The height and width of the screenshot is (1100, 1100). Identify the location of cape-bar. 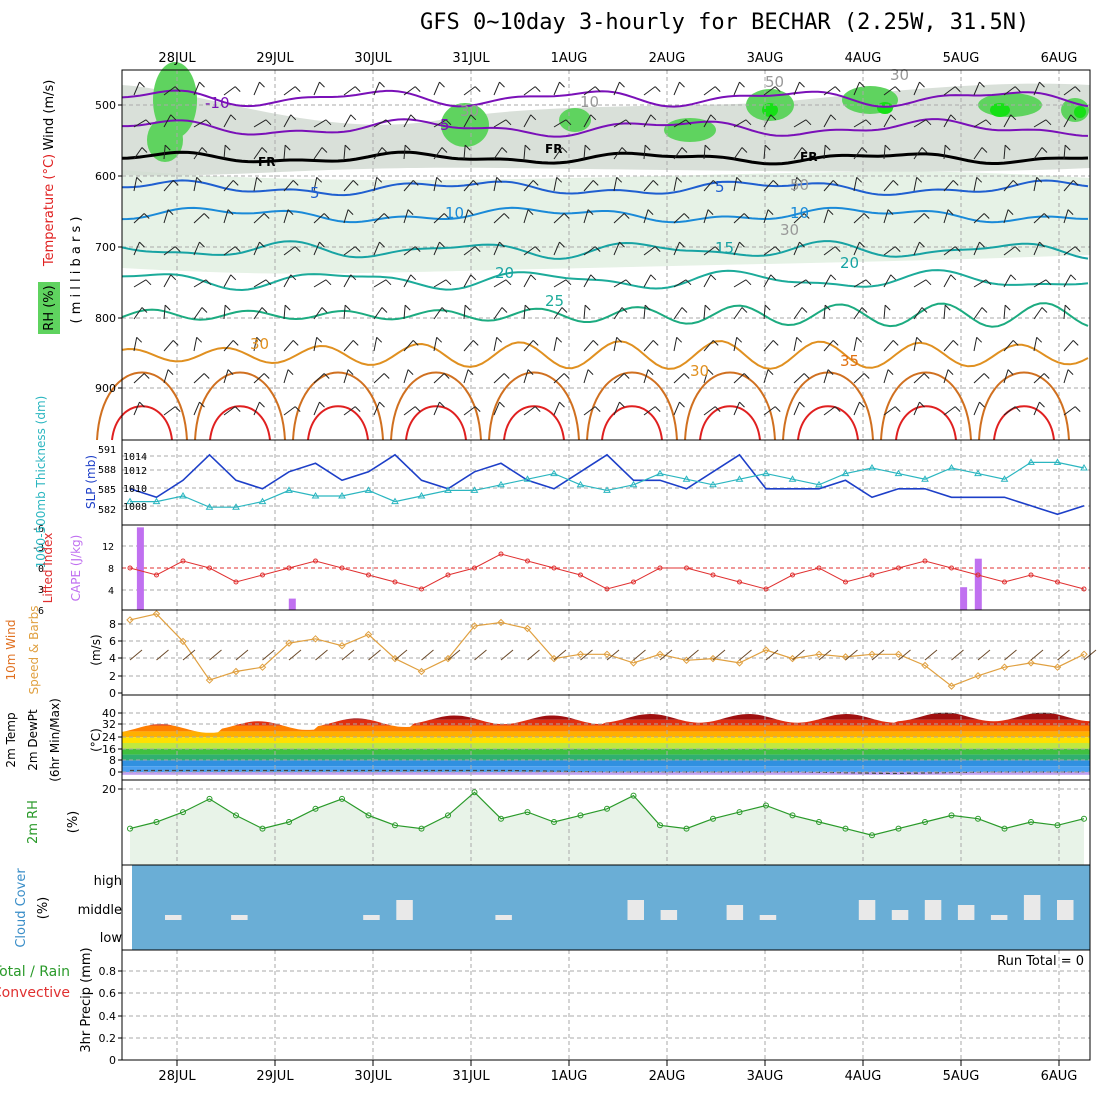
(292, 604).